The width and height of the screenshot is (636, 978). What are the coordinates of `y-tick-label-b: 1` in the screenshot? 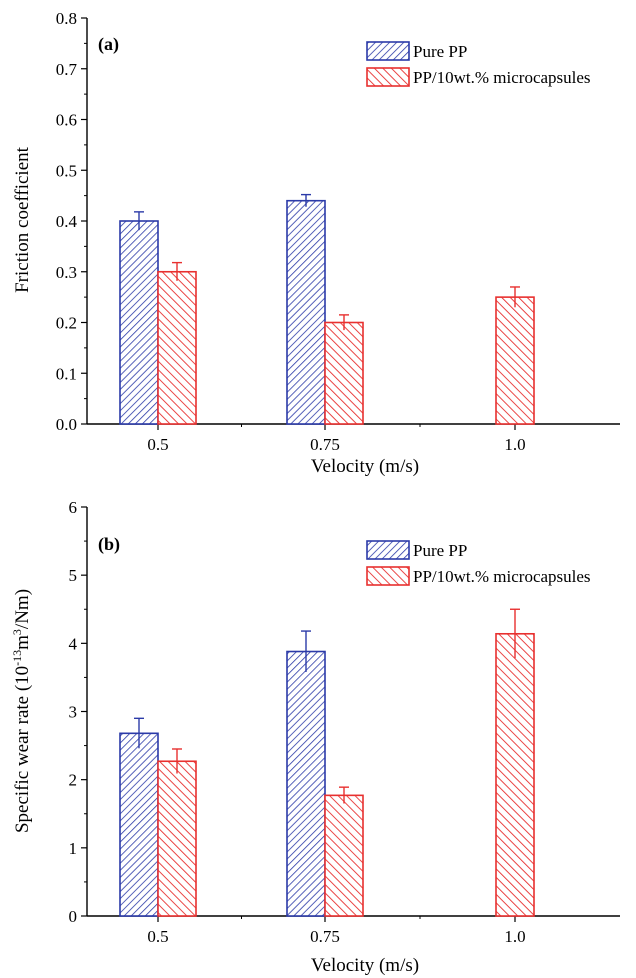 It's located at (73, 848).